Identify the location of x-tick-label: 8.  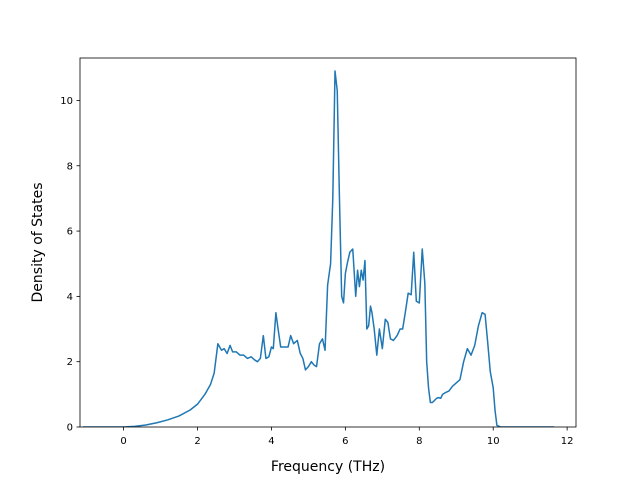
(419, 441).